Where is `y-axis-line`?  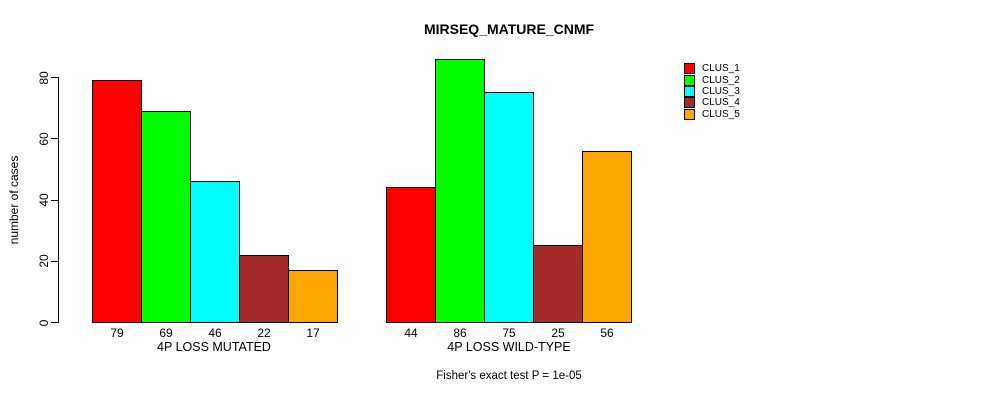 y-axis-line is located at coordinates (58, 200).